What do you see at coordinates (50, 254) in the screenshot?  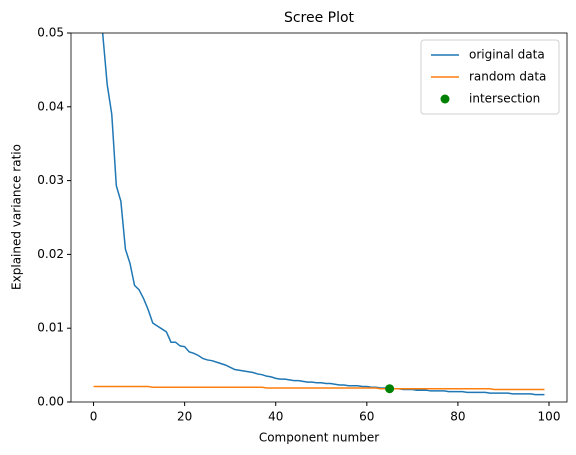 I see `y-tick-label: 0.02` at bounding box center [50, 254].